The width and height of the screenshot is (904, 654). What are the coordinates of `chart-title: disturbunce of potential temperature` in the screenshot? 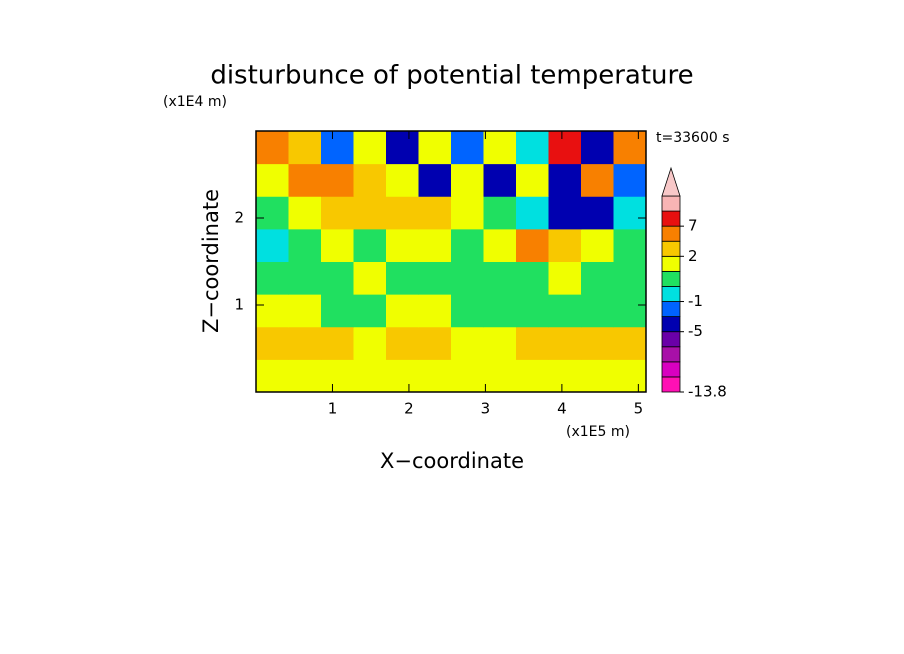 It's located at (451, 76).